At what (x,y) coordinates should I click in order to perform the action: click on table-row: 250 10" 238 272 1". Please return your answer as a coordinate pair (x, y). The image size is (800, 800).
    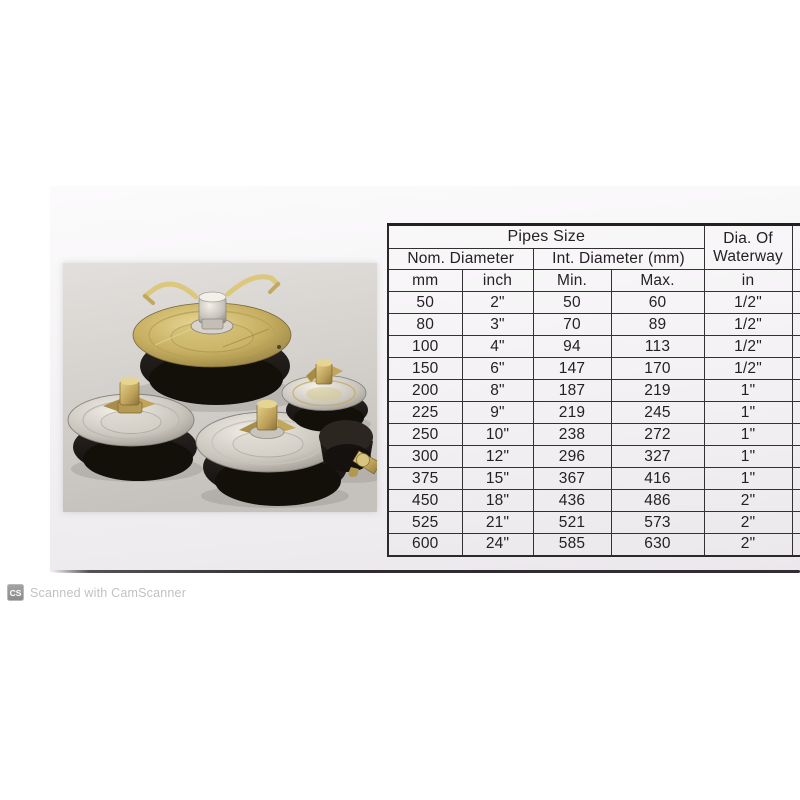
    Looking at the image, I should click on (593, 434).